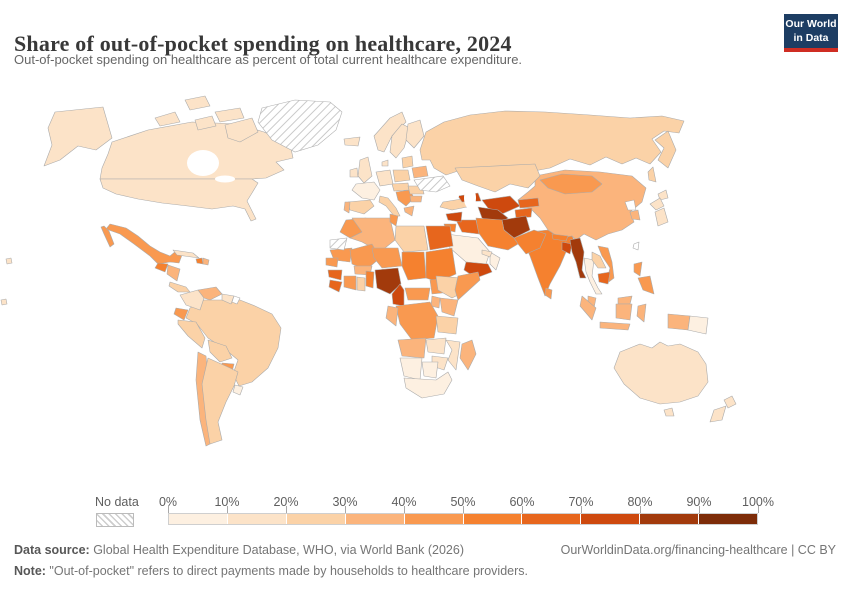 The image size is (850, 600). What do you see at coordinates (352, 141) in the screenshot?
I see `region-iceland` at bounding box center [352, 141].